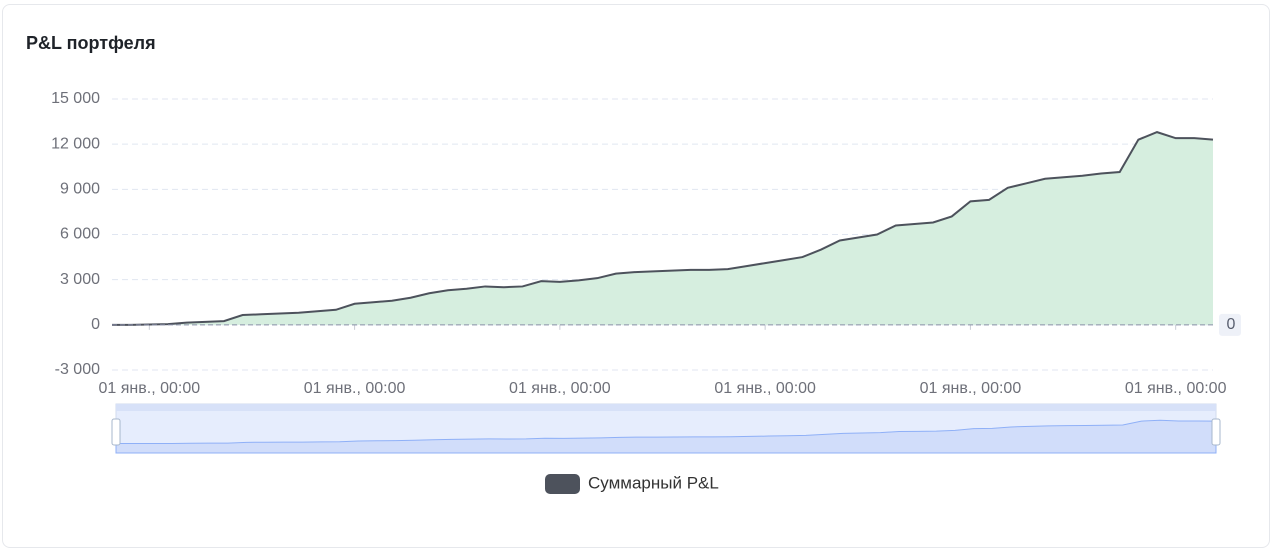  Describe the element at coordinates (80, 189) in the screenshot. I see `y-tick-label: 9 000` at that location.